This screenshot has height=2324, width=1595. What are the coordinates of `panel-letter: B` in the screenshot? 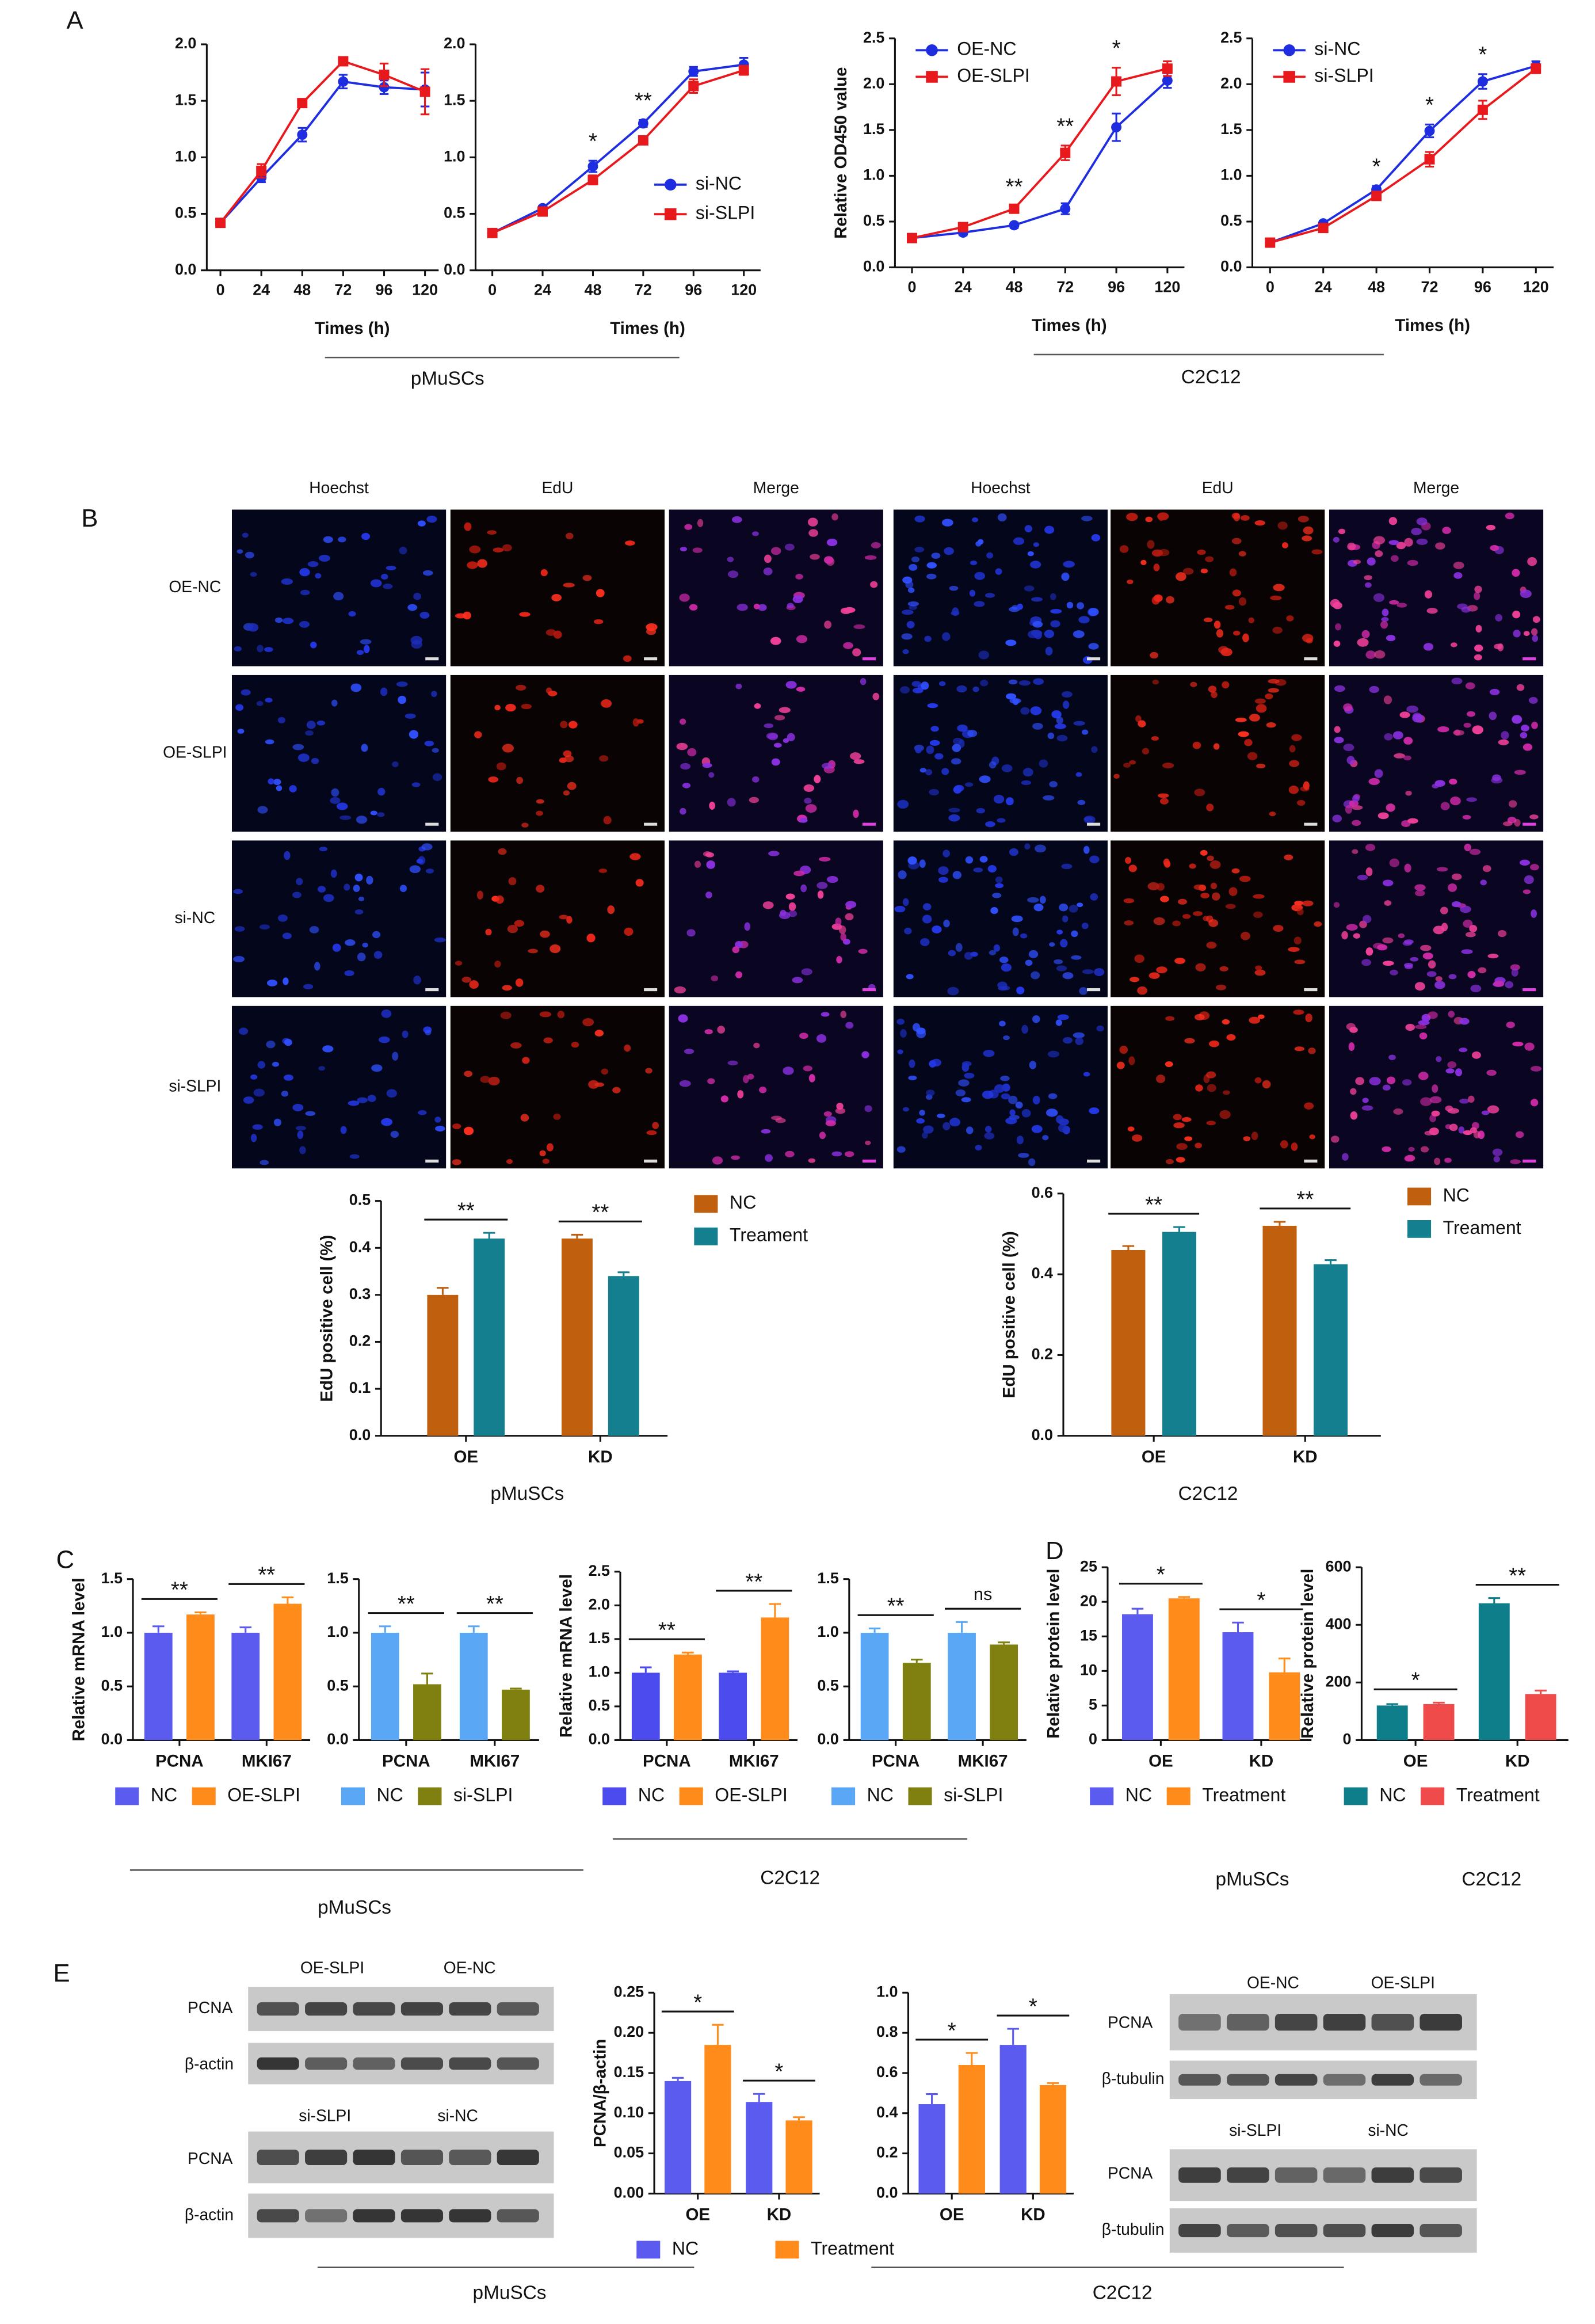 It's located at (89, 518).